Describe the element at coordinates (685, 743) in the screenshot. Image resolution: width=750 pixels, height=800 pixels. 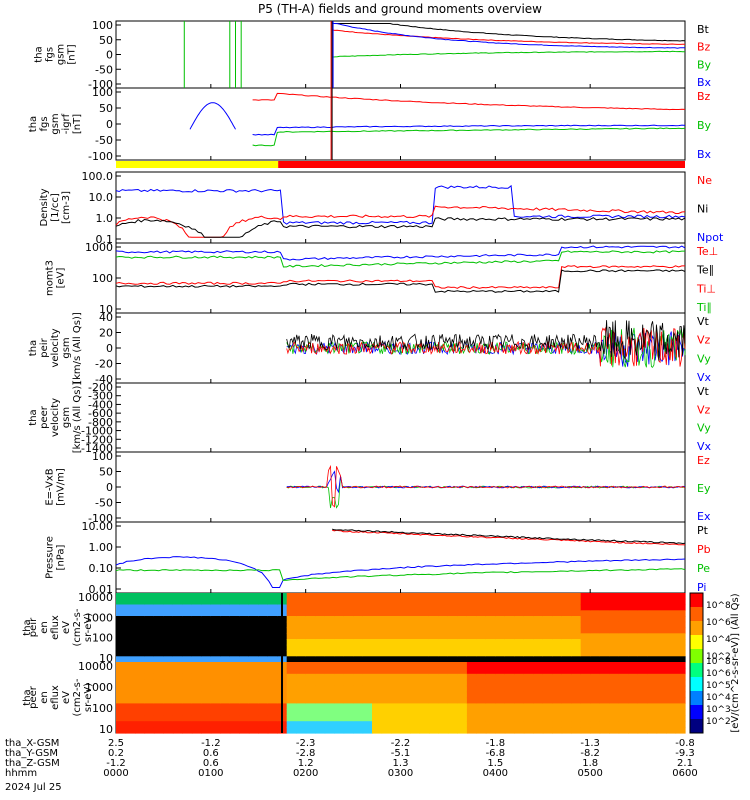
I see `xaxis-value: -0.8` at that location.